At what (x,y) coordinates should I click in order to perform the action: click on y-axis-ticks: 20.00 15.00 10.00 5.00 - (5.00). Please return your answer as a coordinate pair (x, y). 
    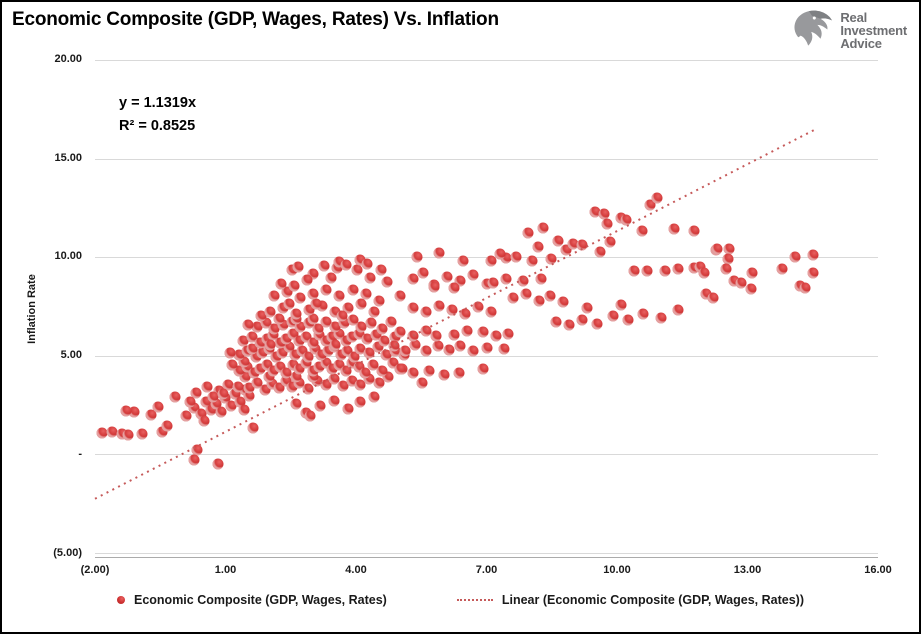
    Looking at the image, I should click on (44, 306).